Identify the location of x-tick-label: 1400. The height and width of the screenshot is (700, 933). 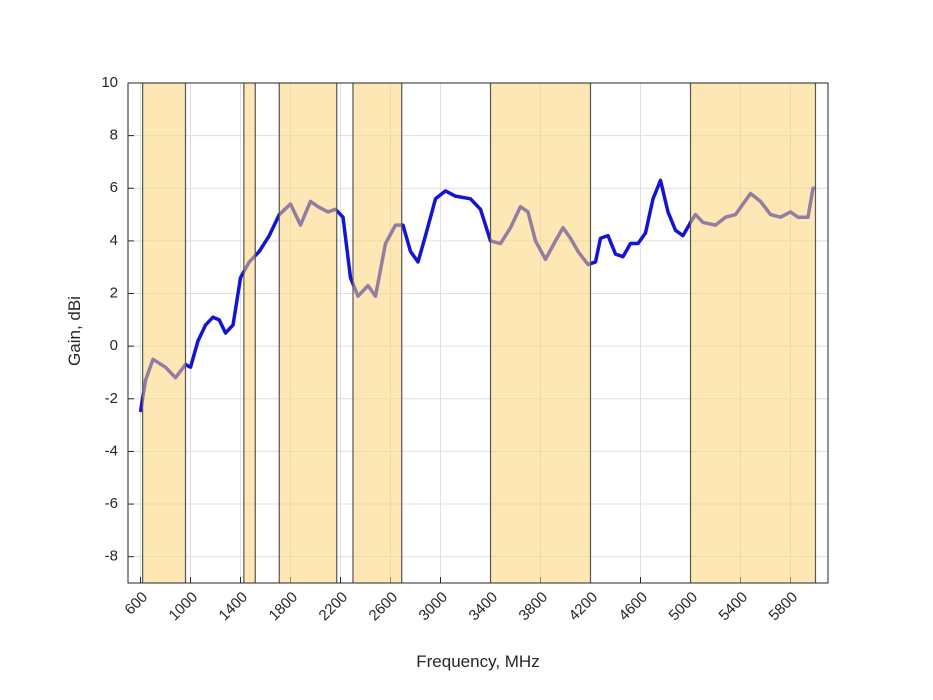
(234, 607).